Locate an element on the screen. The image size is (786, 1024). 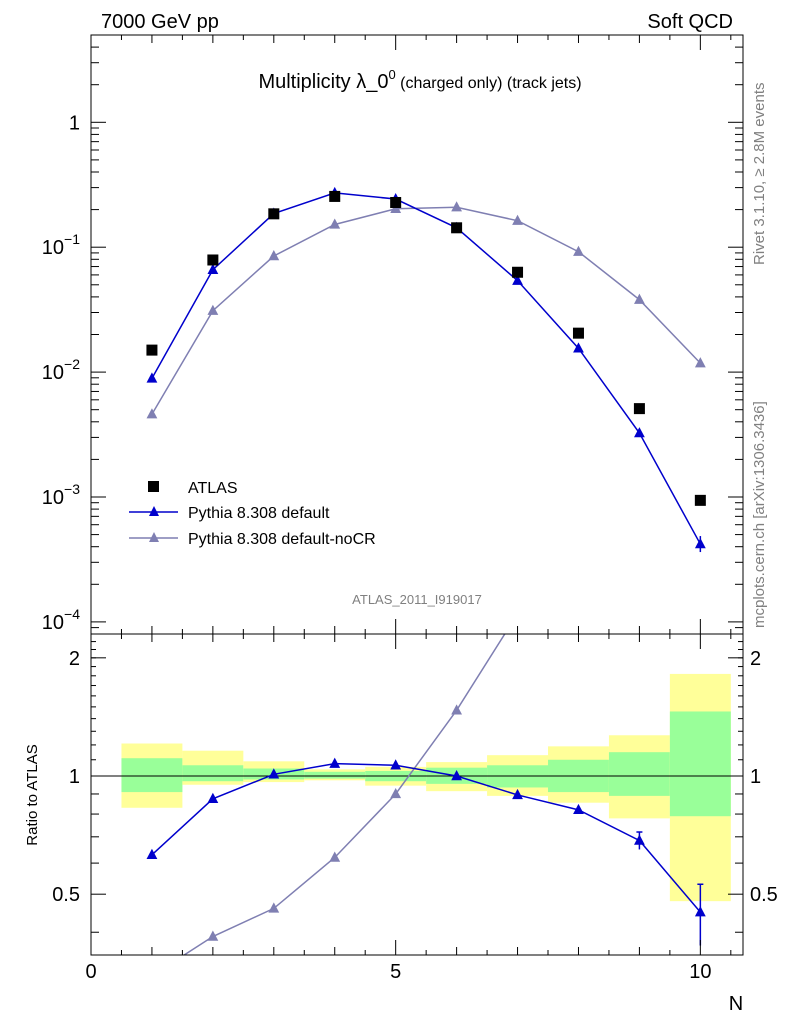
main-y-tick-exp: −1 is located at coordinates (72, 239).